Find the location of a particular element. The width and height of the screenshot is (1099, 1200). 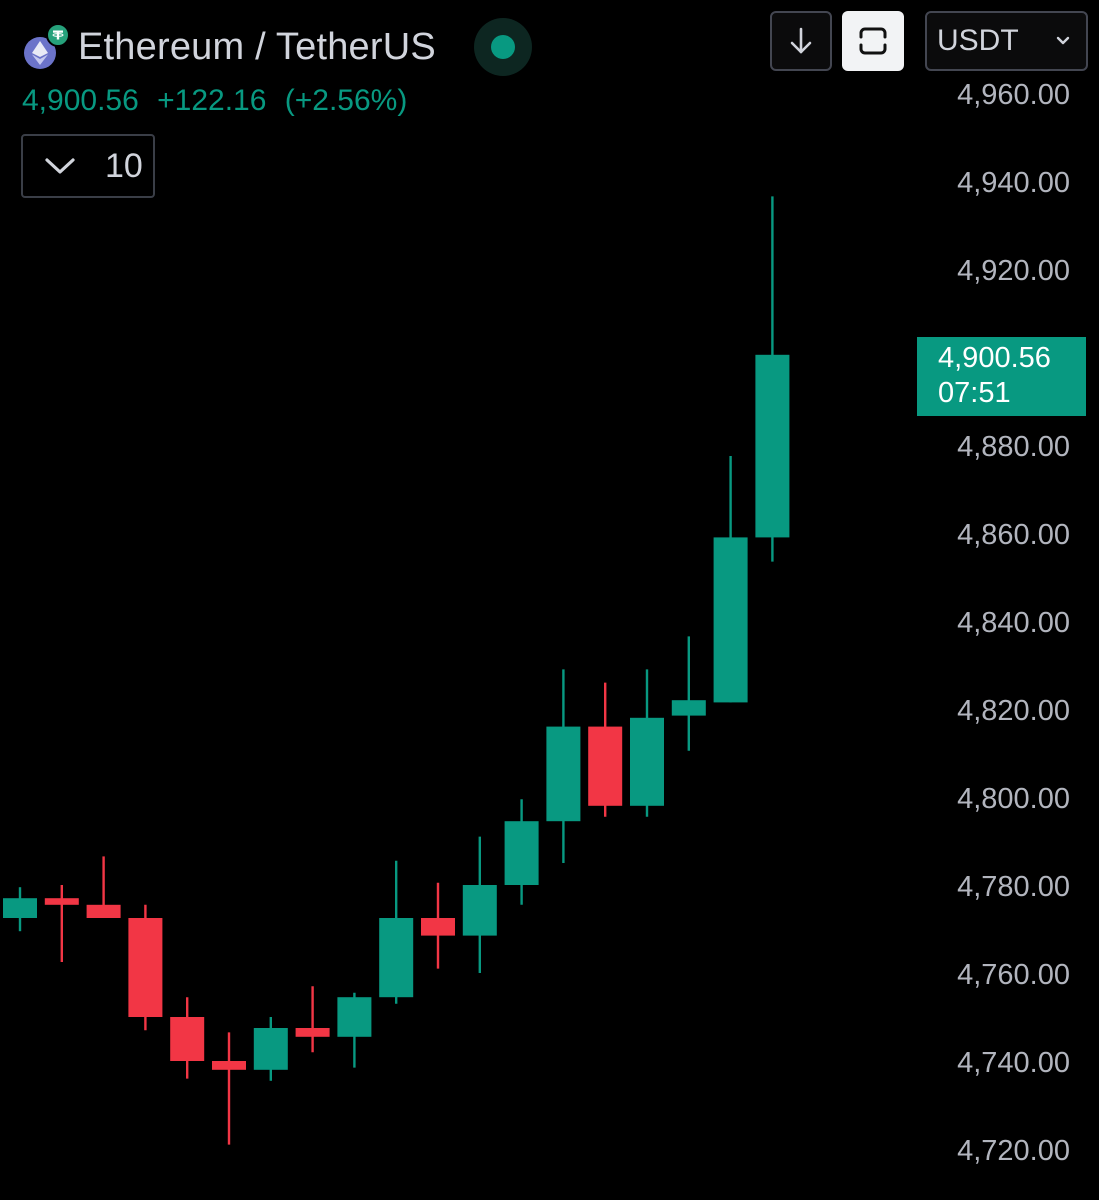

y-tick-label: 4,940.00 is located at coordinates (1013, 183).